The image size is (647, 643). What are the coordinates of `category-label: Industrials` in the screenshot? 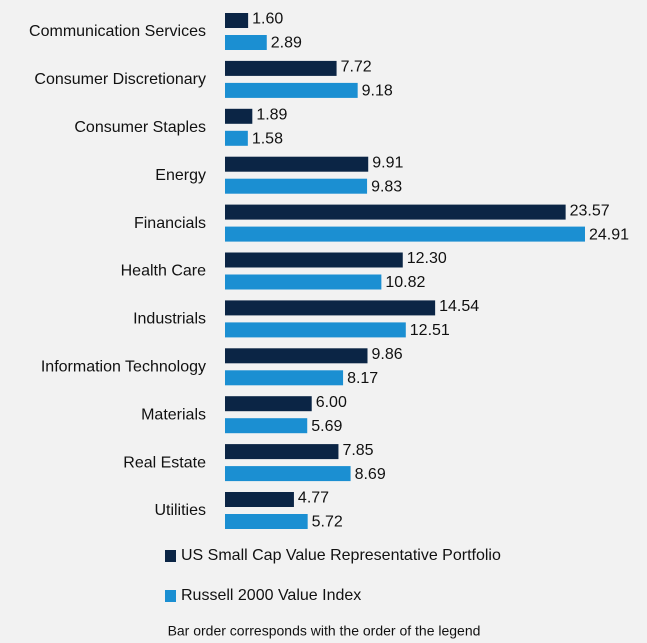 It's located at (169, 319).